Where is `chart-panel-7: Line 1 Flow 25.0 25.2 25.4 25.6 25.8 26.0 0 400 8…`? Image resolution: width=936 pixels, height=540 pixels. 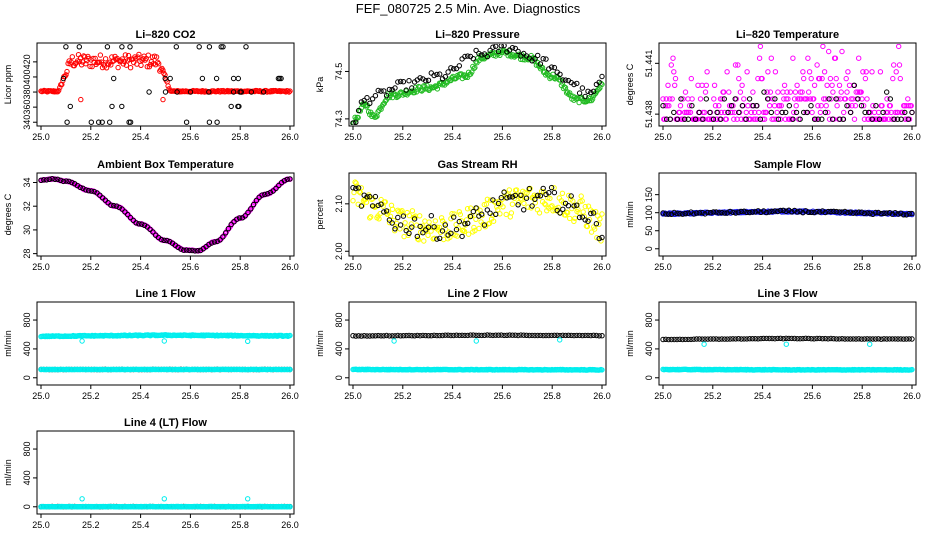 chart-panel-7: Line 1 Flow 25.0 25.2 25.4 25.6 25.8 26.0 0 400 8… is located at coordinates (151, 344).